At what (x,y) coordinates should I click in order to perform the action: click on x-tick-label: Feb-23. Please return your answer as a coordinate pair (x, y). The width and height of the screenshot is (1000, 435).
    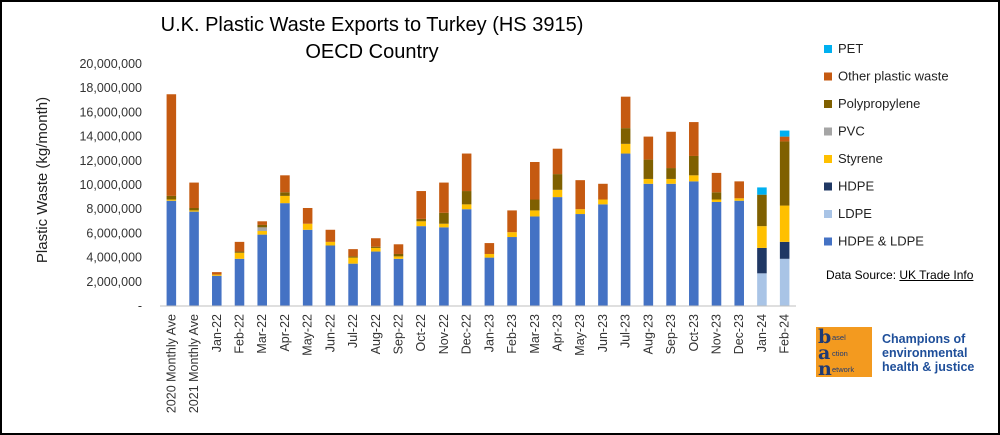
    Looking at the image, I should click on (512, 334).